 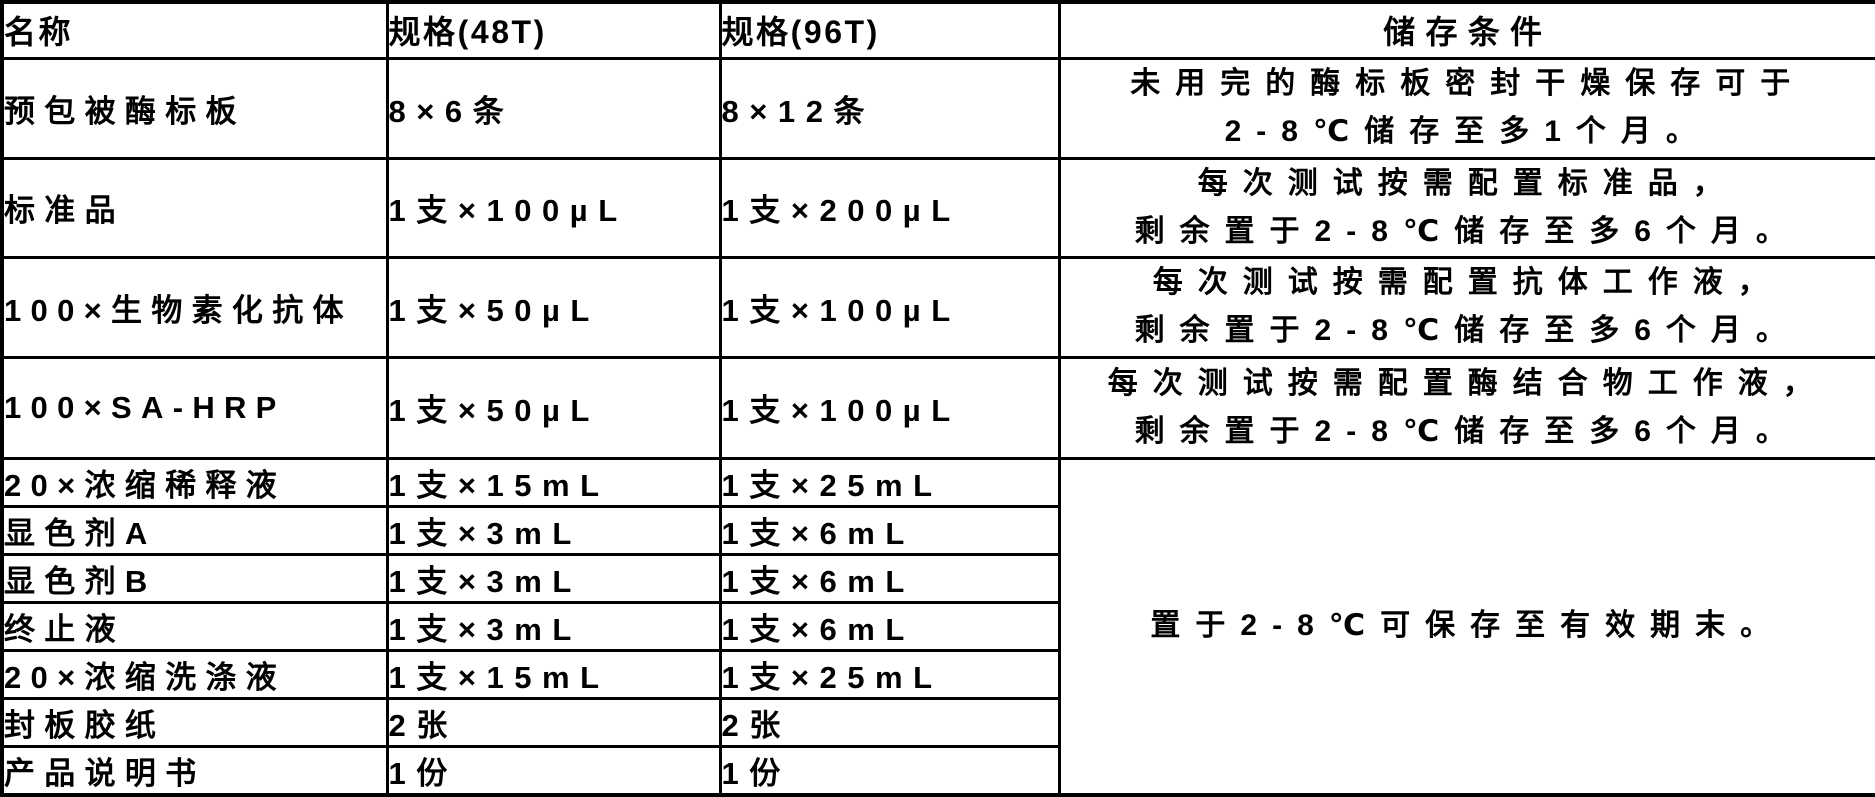 I want to click on cell-storage: 每次测试按需配置酶结合物工作液， 剩余置于2-8℃储存至多6个月。, so click(x=1466, y=407).